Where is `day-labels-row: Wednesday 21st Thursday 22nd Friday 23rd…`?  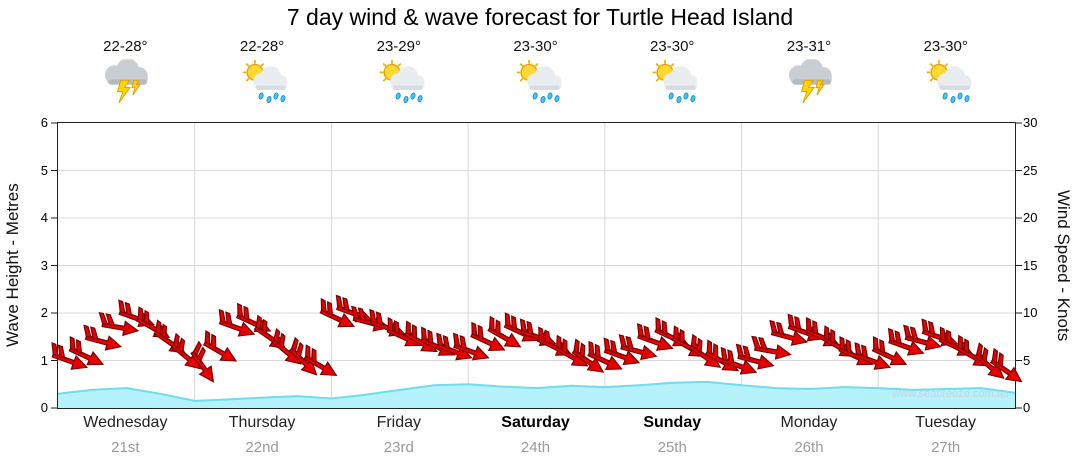 day-labels-row: Wednesday 21st Thursday 22nd Friday 23rd… is located at coordinates (535, 435).